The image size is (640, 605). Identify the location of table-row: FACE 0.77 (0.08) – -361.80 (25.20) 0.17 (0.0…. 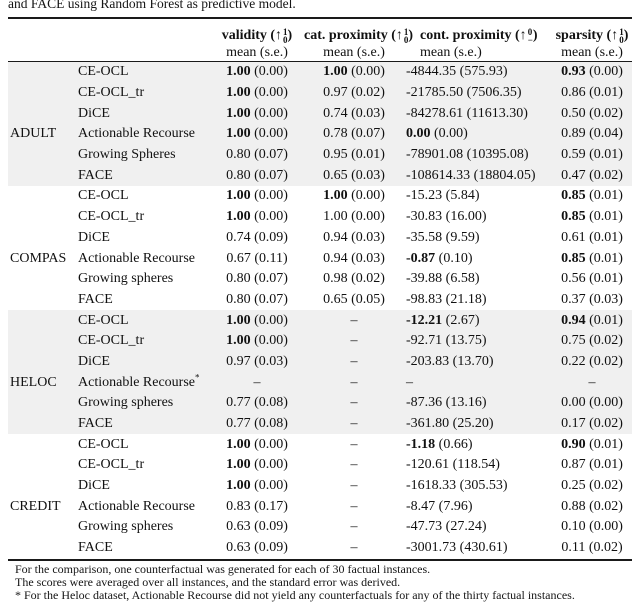
(320, 424).